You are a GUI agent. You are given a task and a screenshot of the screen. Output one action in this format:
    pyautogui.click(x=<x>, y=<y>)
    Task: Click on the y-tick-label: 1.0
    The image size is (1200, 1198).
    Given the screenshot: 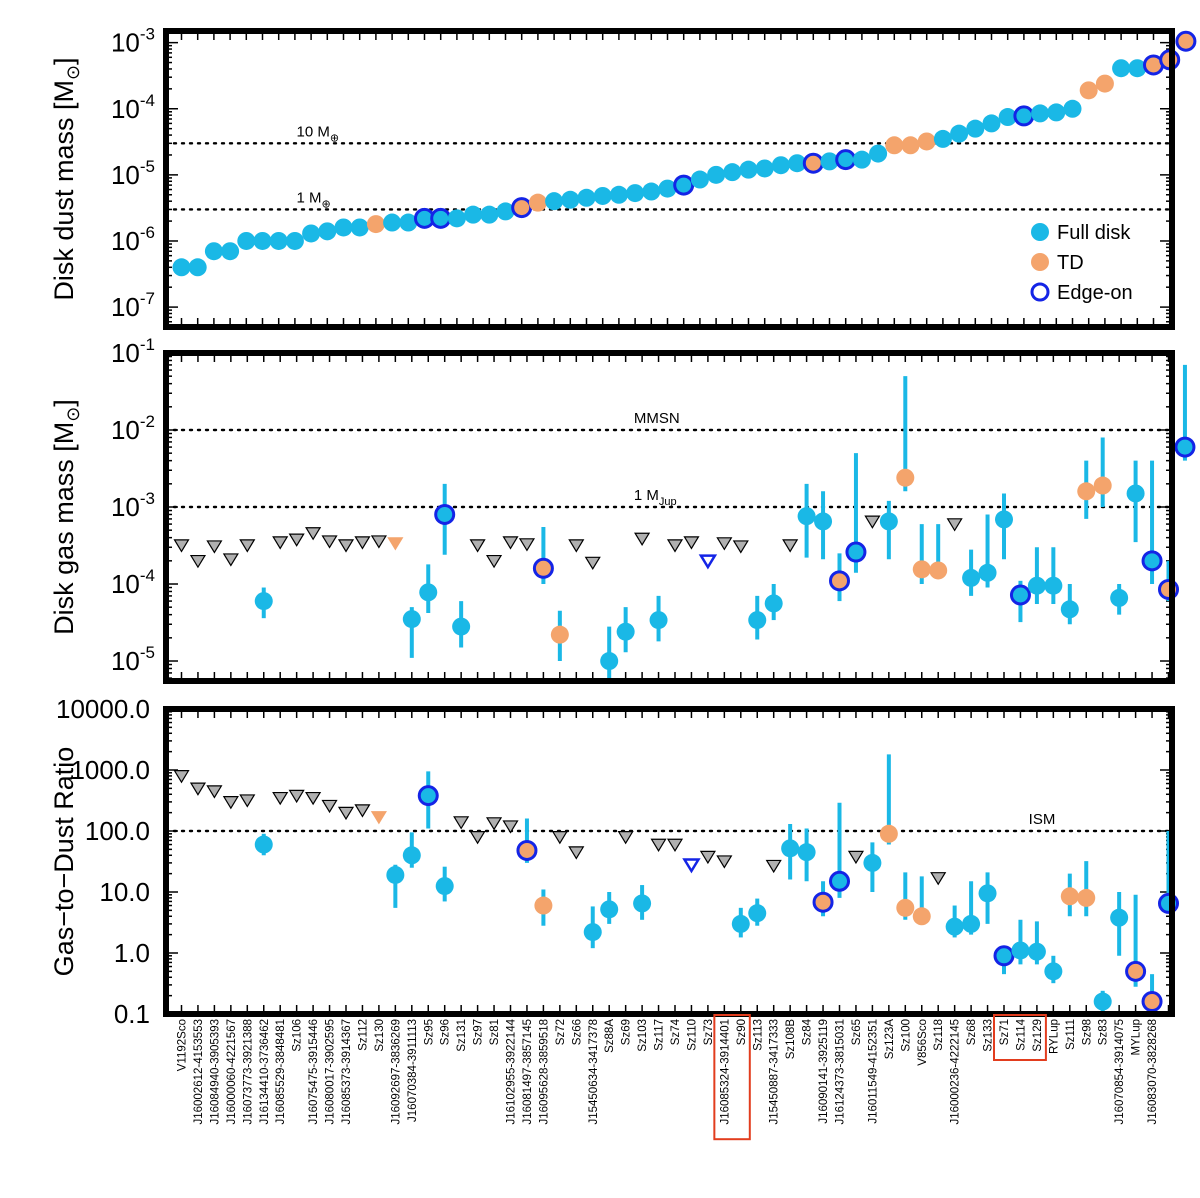 What is the action you would take?
    pyautogui.click(x=132, y=953)
    